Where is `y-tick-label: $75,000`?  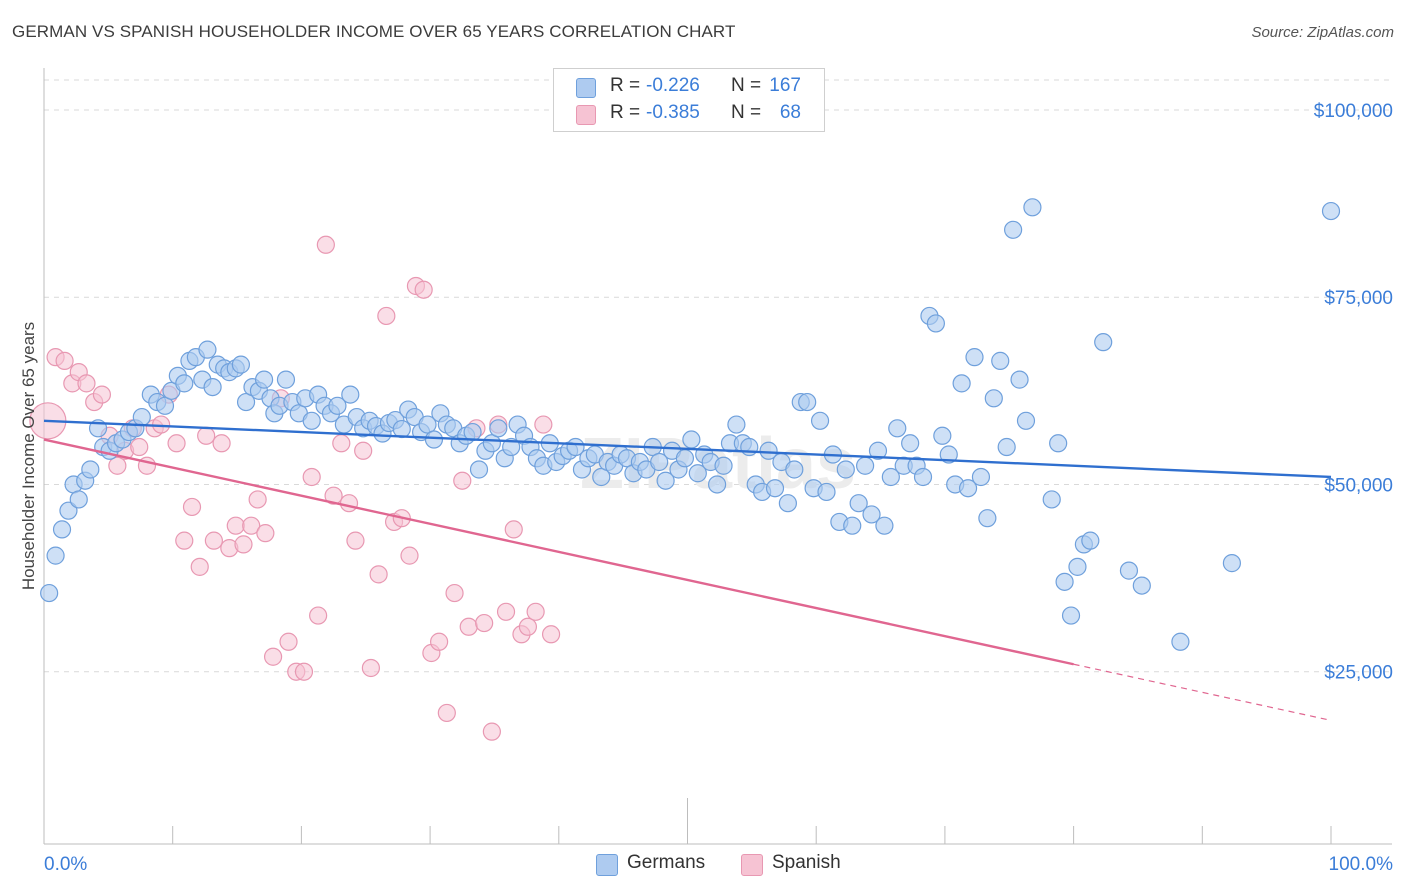
y-tick-label: $75,000 is located at coordinates (1358, 298).